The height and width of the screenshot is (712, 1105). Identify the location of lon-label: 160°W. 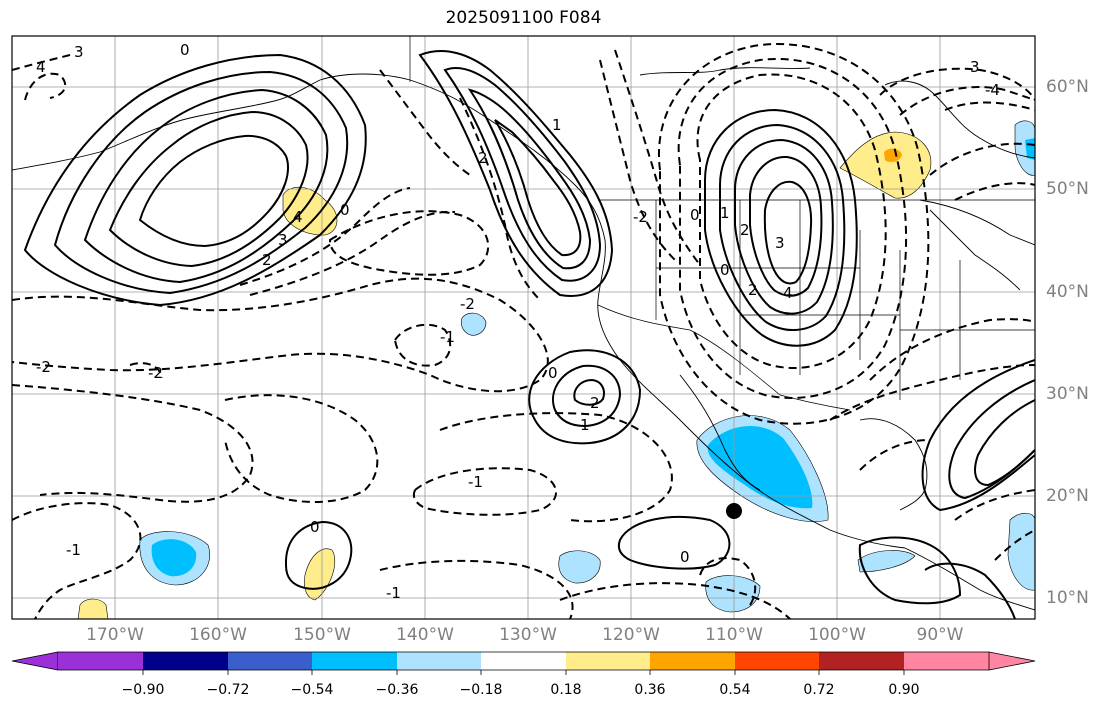
(218, 635).